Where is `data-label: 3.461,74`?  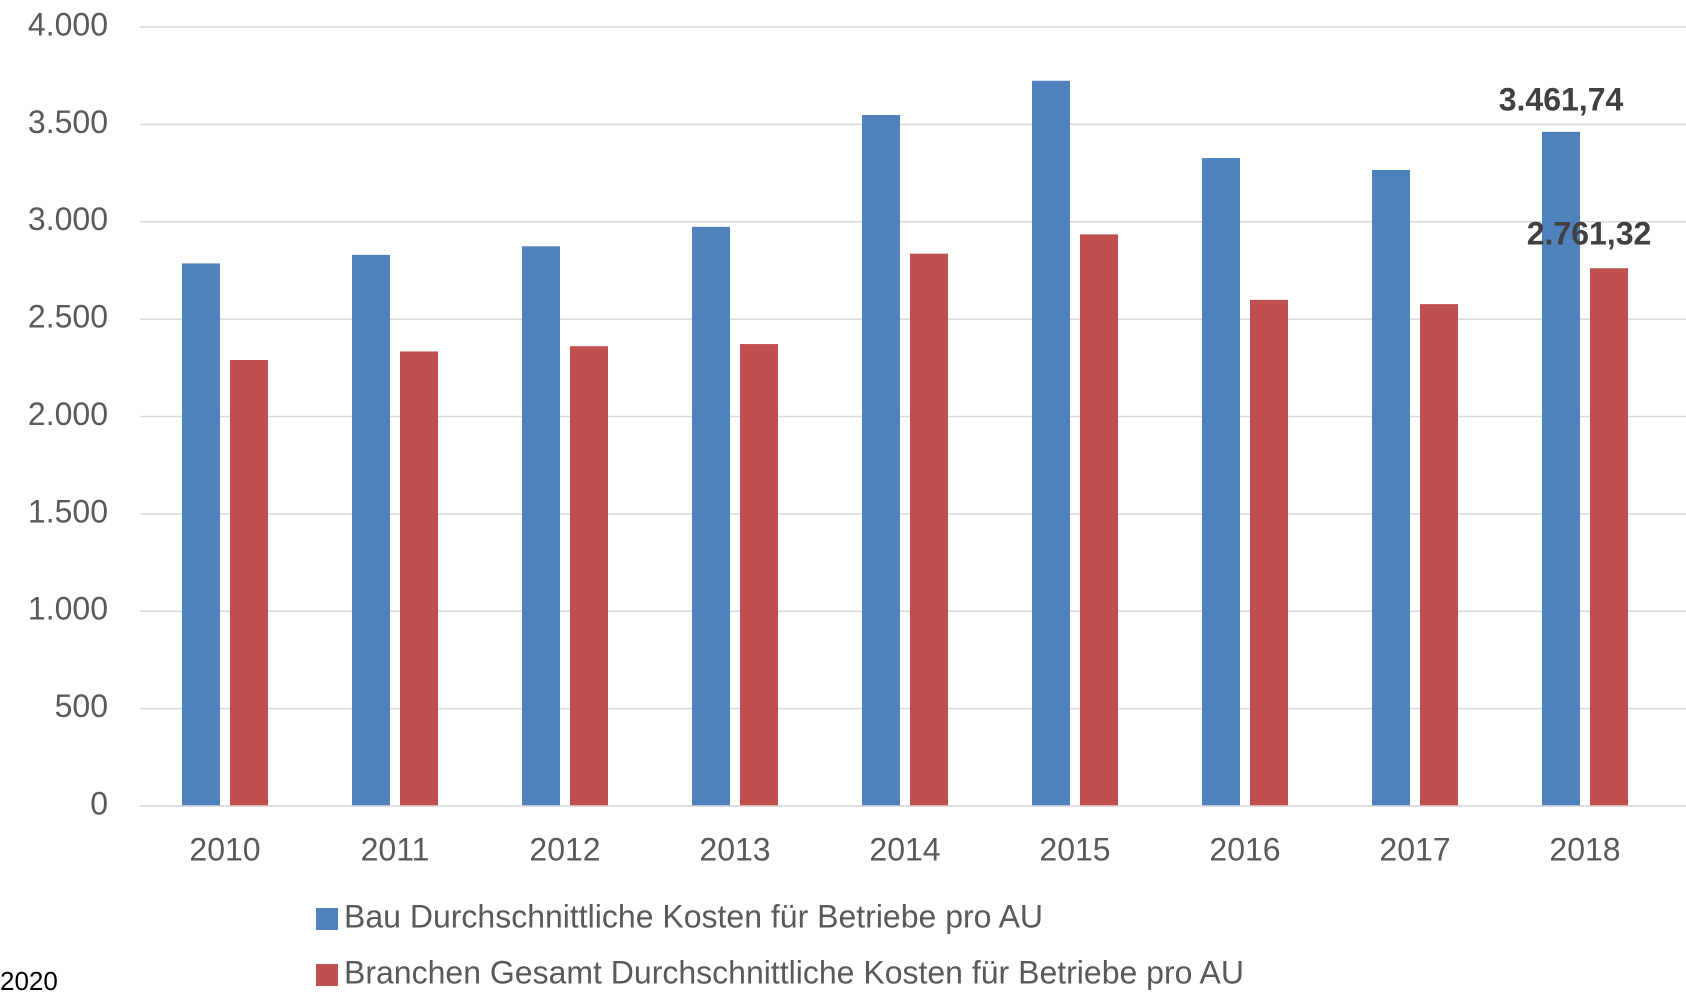 data-label: 3.461,74 is located at coordinates (1561, 99).